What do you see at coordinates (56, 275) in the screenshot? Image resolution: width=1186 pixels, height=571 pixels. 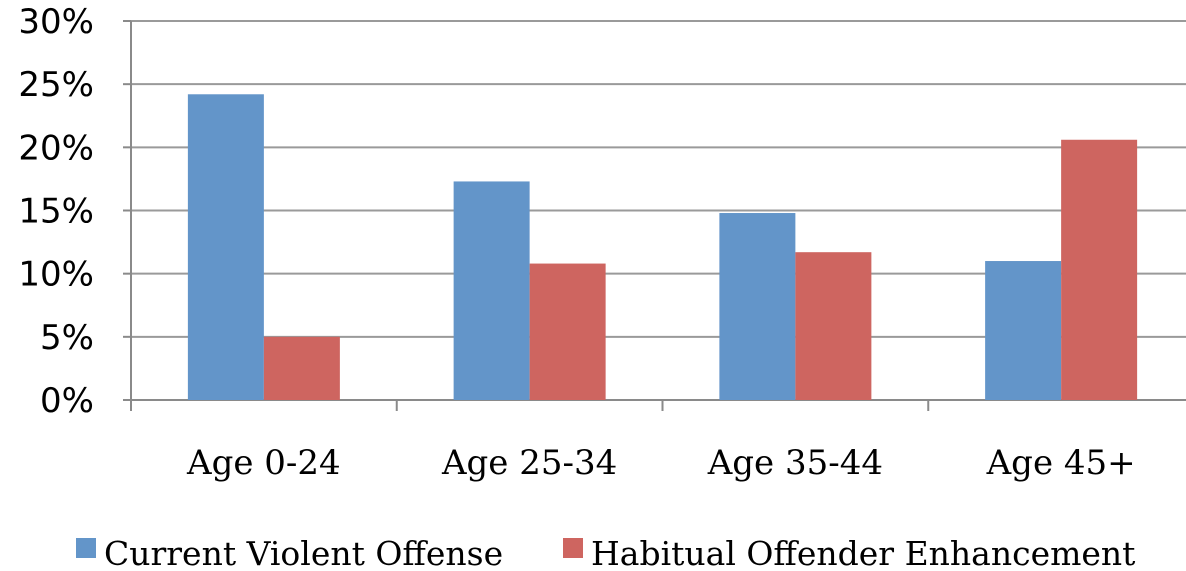 I see `y-tick-label: 10%` at bounding box center [56, 275].